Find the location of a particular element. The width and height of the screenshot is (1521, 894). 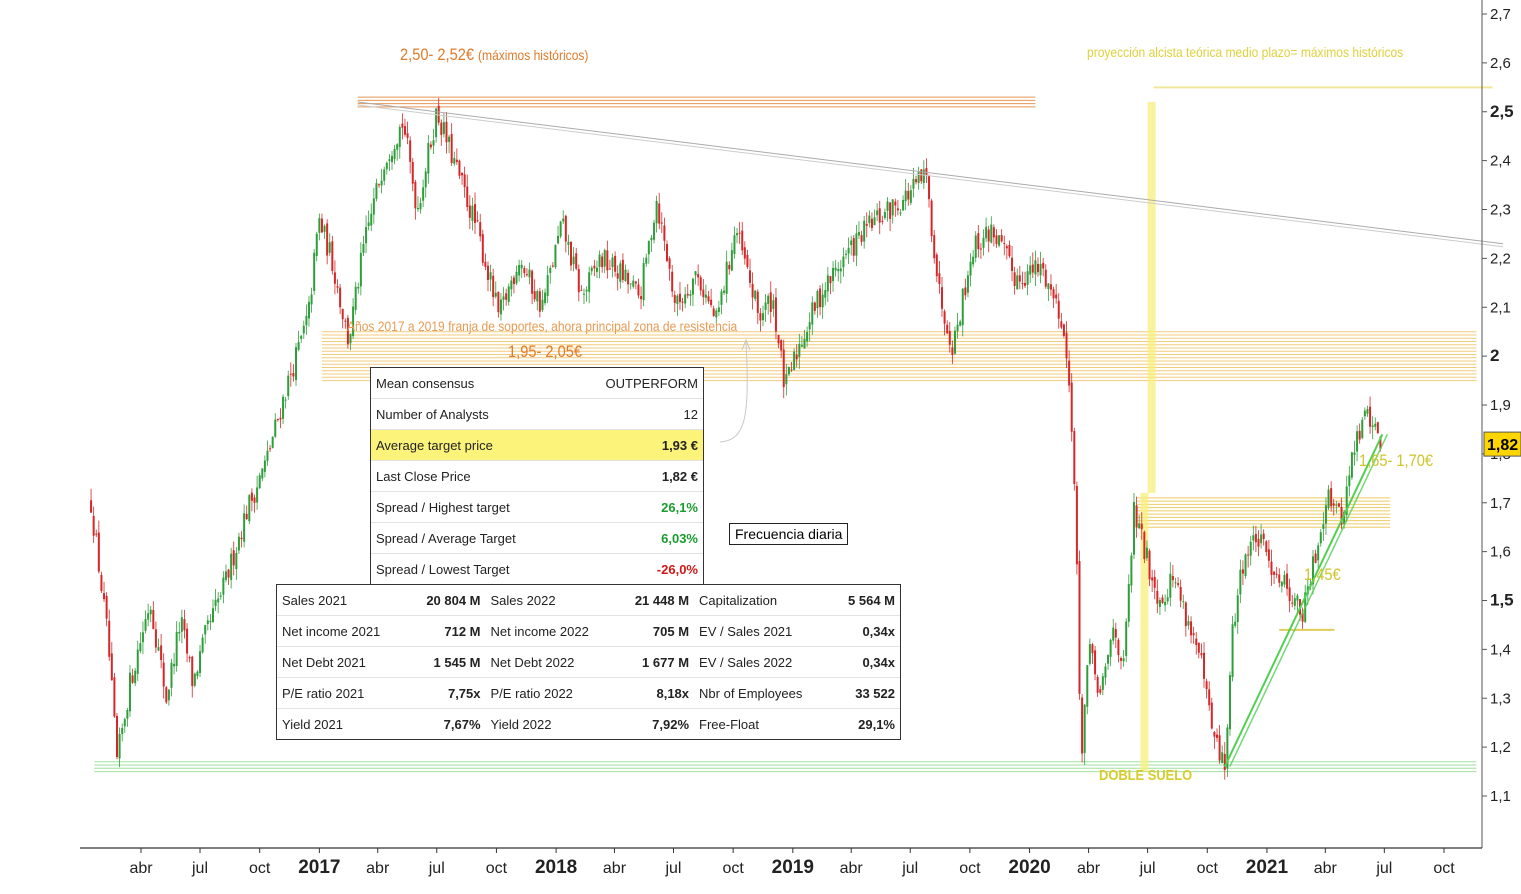

y-tick-label: 2,4 is located at coordinates (1500, 161).